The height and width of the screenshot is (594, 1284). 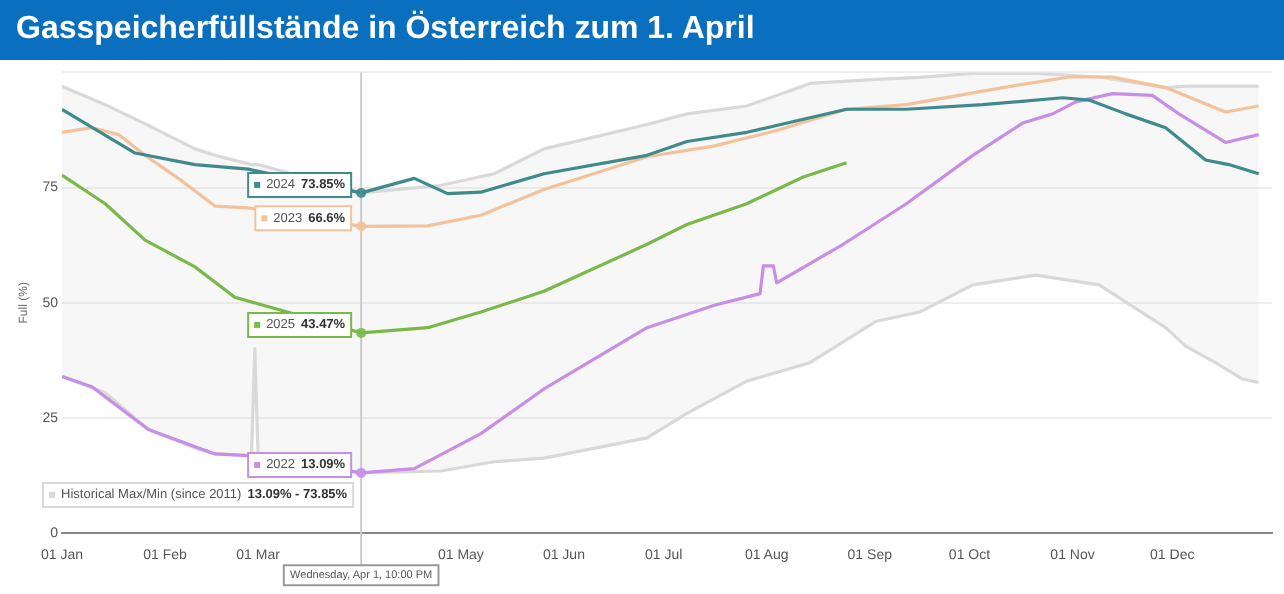 I want to click on chart-title: Gasspeicherfüllstände in Österreich zum 1. April, so click(x=642, y=30).